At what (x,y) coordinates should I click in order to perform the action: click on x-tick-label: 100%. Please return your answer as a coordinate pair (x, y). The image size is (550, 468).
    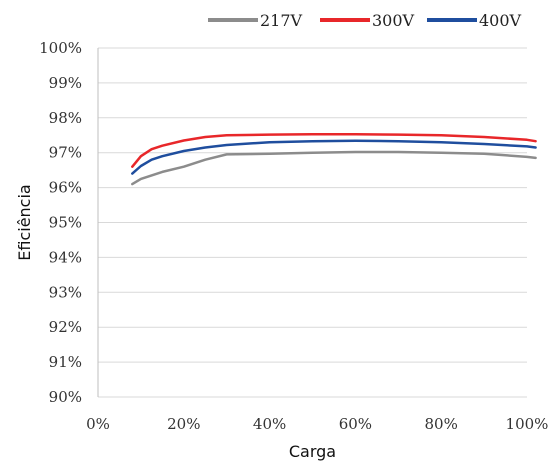
    Looking at the image, I should click on (527, 424).